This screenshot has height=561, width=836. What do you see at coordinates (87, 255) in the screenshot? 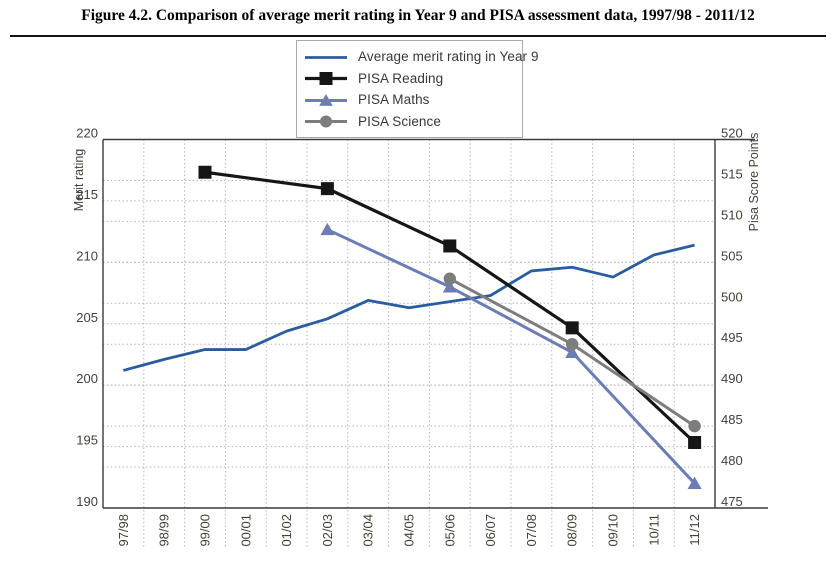
I see `svg-text: 210` at bounding box center [87, 255].